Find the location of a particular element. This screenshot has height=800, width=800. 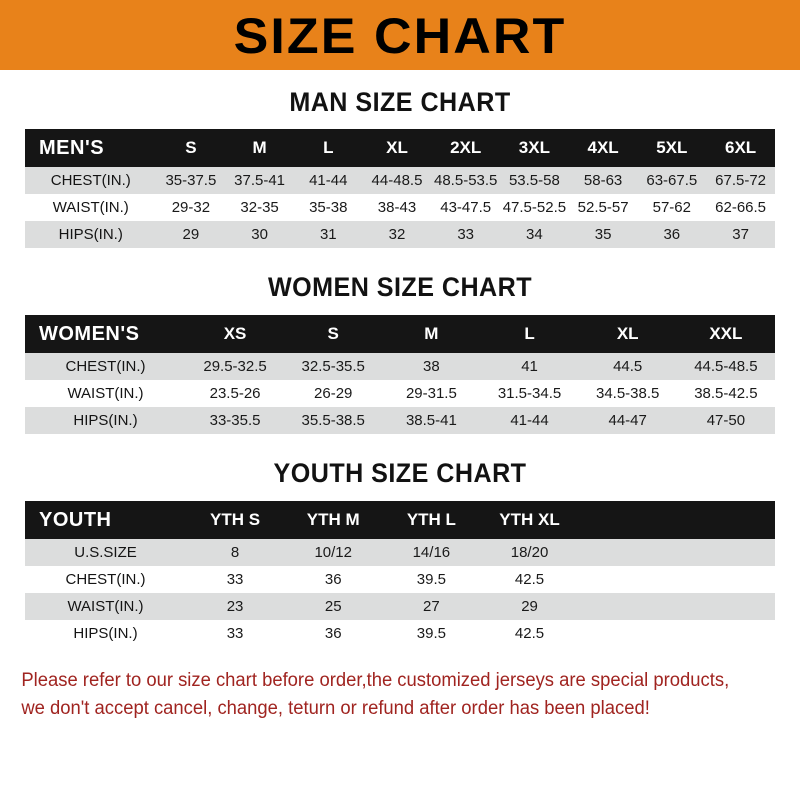

women-size-header: S is located at coordinates (333, 333).